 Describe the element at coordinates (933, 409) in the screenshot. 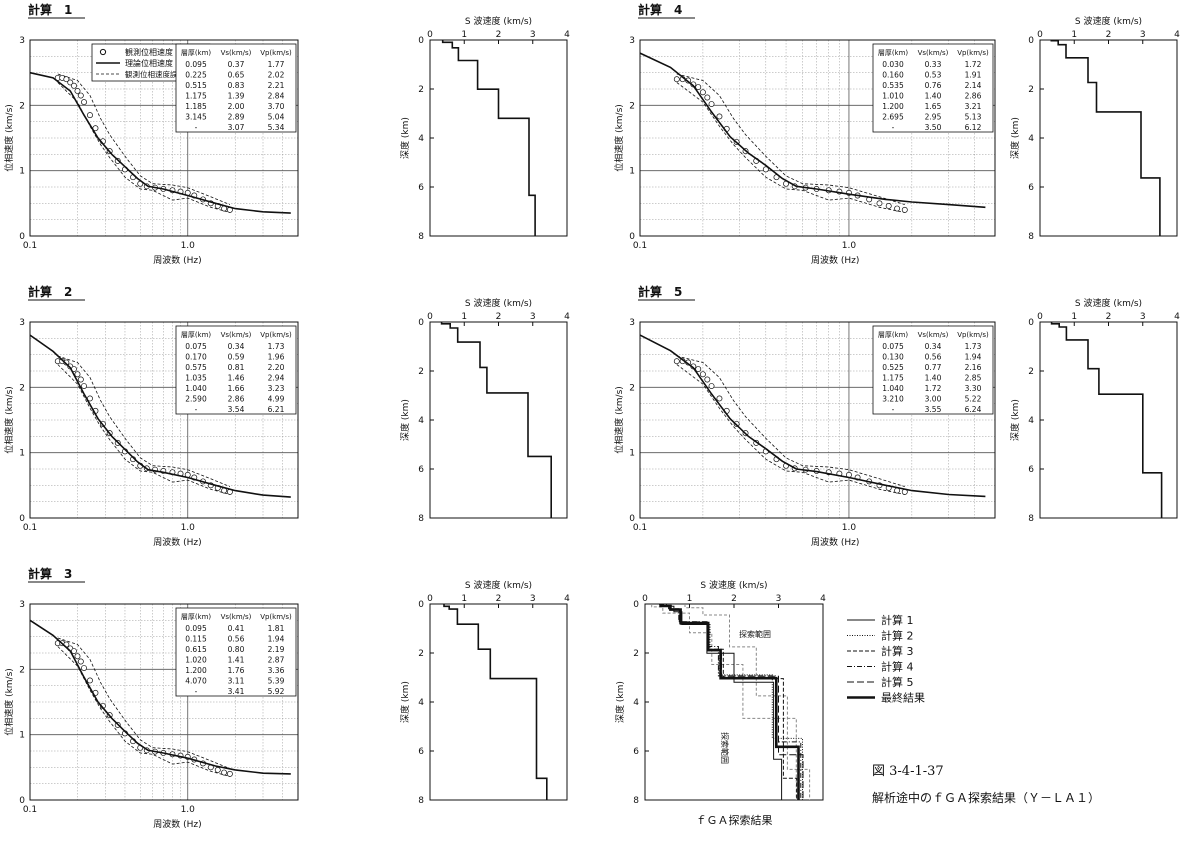

I see `table-cell: 3.55` at that location.